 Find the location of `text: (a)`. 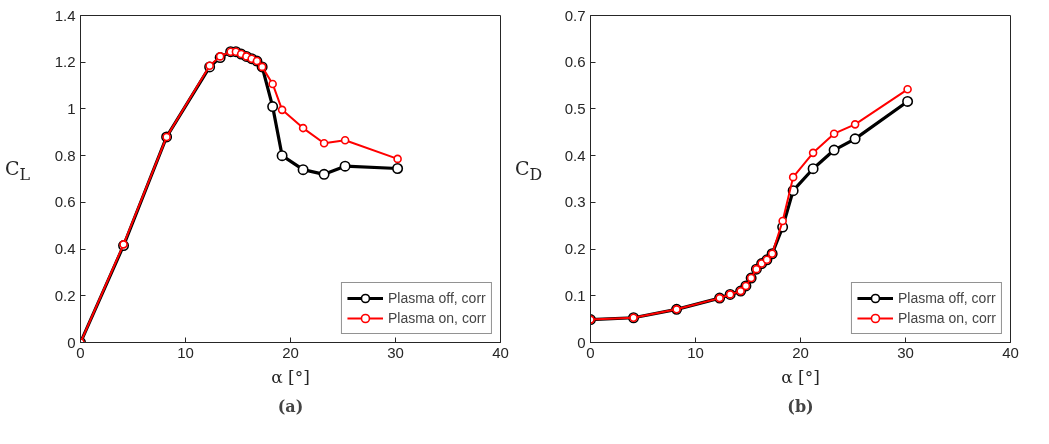

text: (a) is located at coordinates (290, 406).